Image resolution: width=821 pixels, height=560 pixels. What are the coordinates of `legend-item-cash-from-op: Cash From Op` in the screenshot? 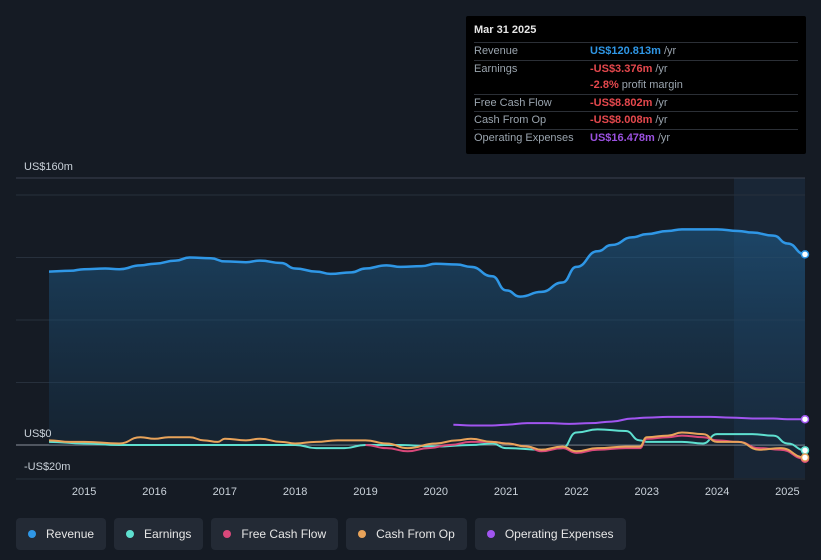 It's located at (406, 534).